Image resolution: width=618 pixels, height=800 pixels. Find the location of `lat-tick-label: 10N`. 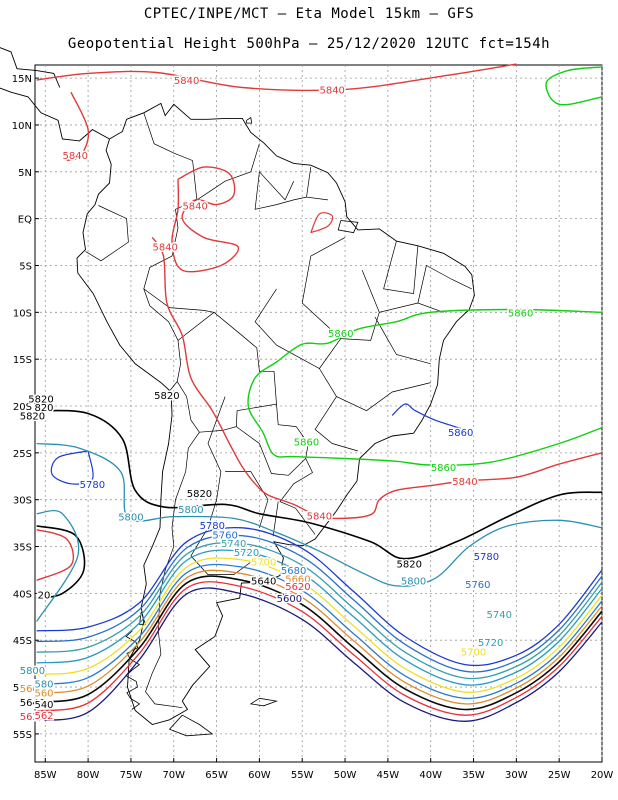

lat-tick-label: 10N is located at coordinates (22, 126).